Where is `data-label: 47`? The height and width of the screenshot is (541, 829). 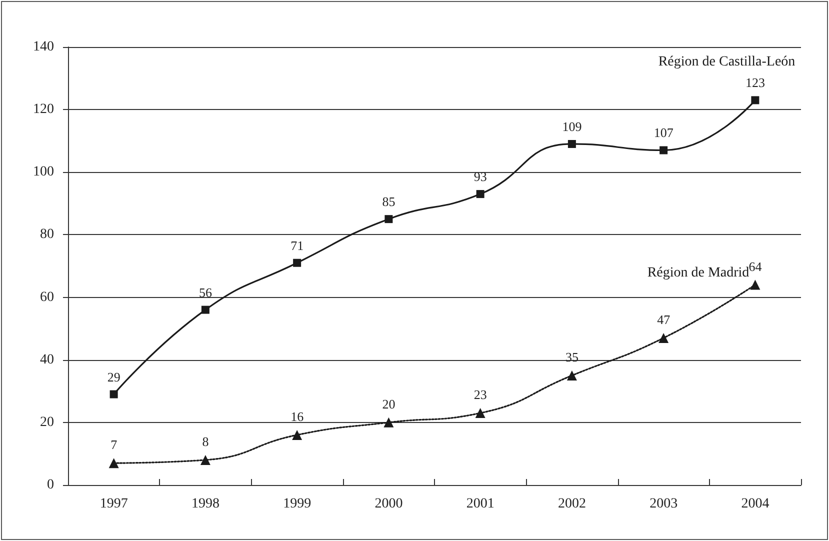 data-label: 47 is located at coordinates (664, 319).